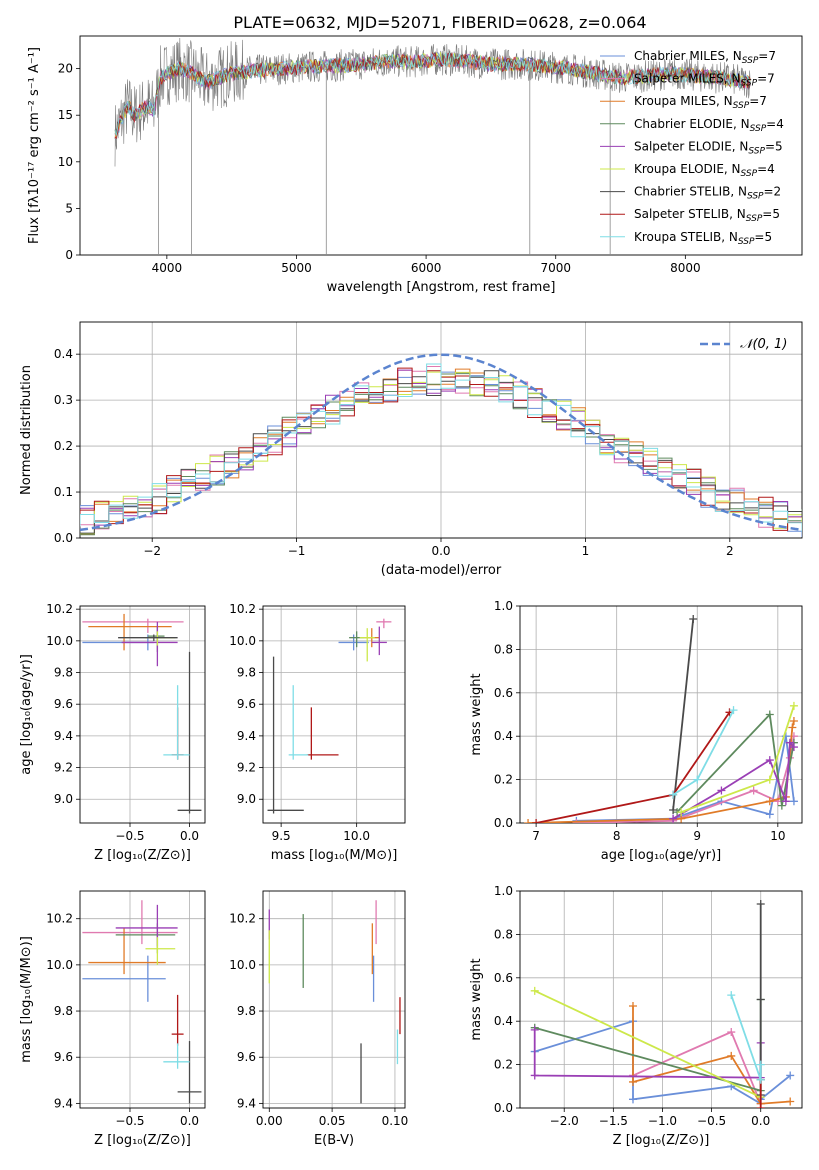 The width and height of the screenshot is (819, 1170). What do you see at coordinates (617, 836) in the screenshot?
I see `x-tick-label: 8` at bounding box center [617, 836].